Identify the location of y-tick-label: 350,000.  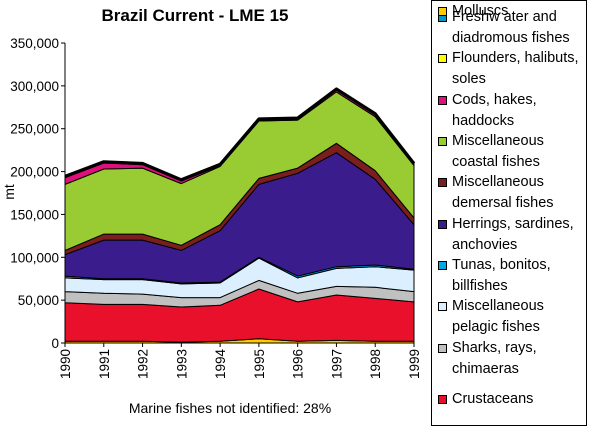
(34, 43).